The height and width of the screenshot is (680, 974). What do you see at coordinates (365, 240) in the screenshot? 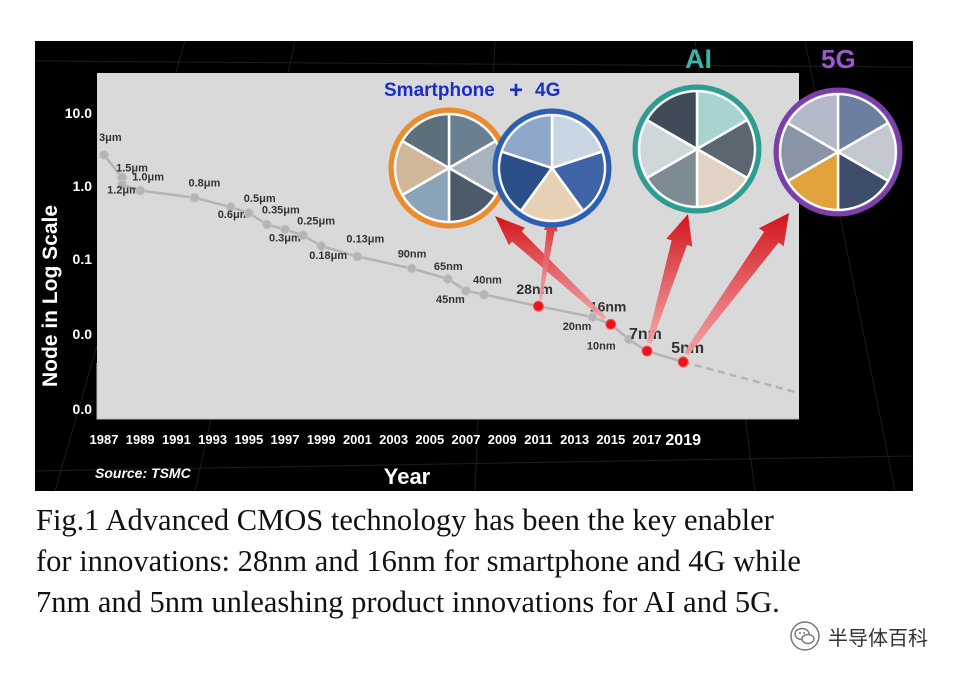
I see `data-label: 0.13μm` at bounding box center [365, 240].